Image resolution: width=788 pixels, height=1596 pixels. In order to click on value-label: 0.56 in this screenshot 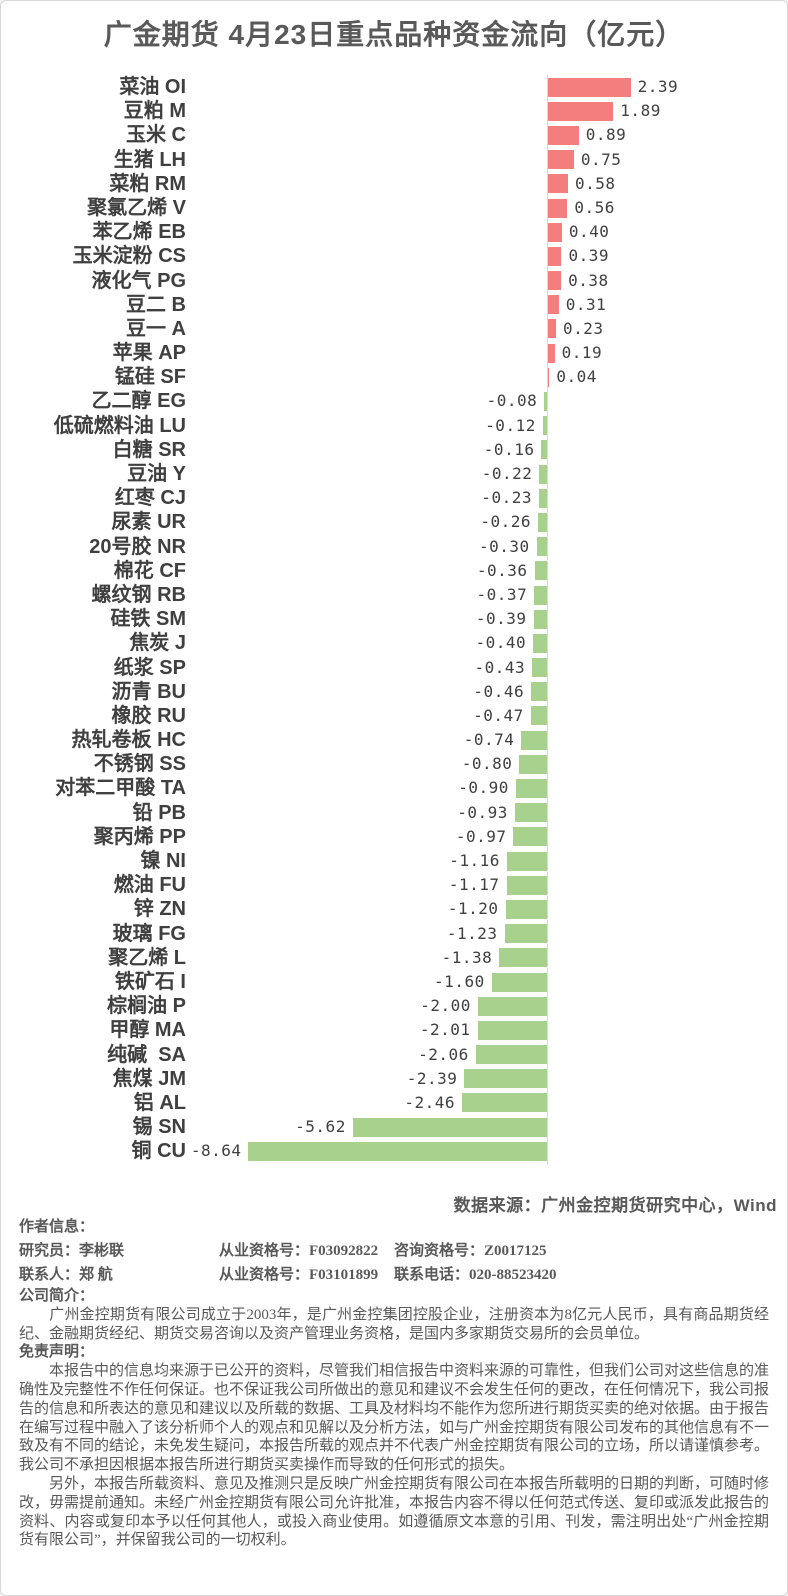, I will do `click(594, 207)`.